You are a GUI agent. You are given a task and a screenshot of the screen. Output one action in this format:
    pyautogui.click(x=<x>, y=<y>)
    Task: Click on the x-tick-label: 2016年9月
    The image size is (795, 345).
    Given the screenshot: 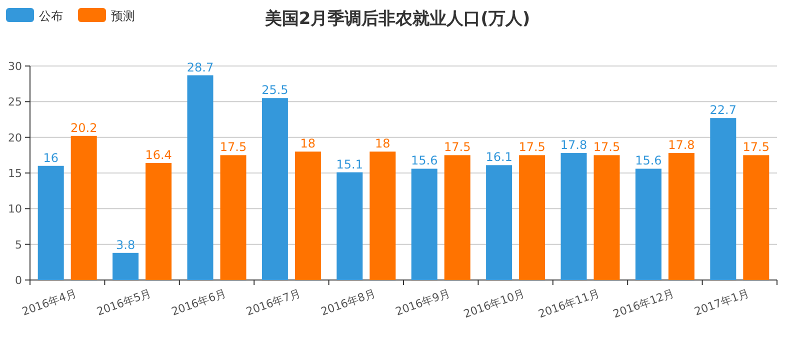 What is the action you would take?
    pyautogui.click(x=423, y=302)
    